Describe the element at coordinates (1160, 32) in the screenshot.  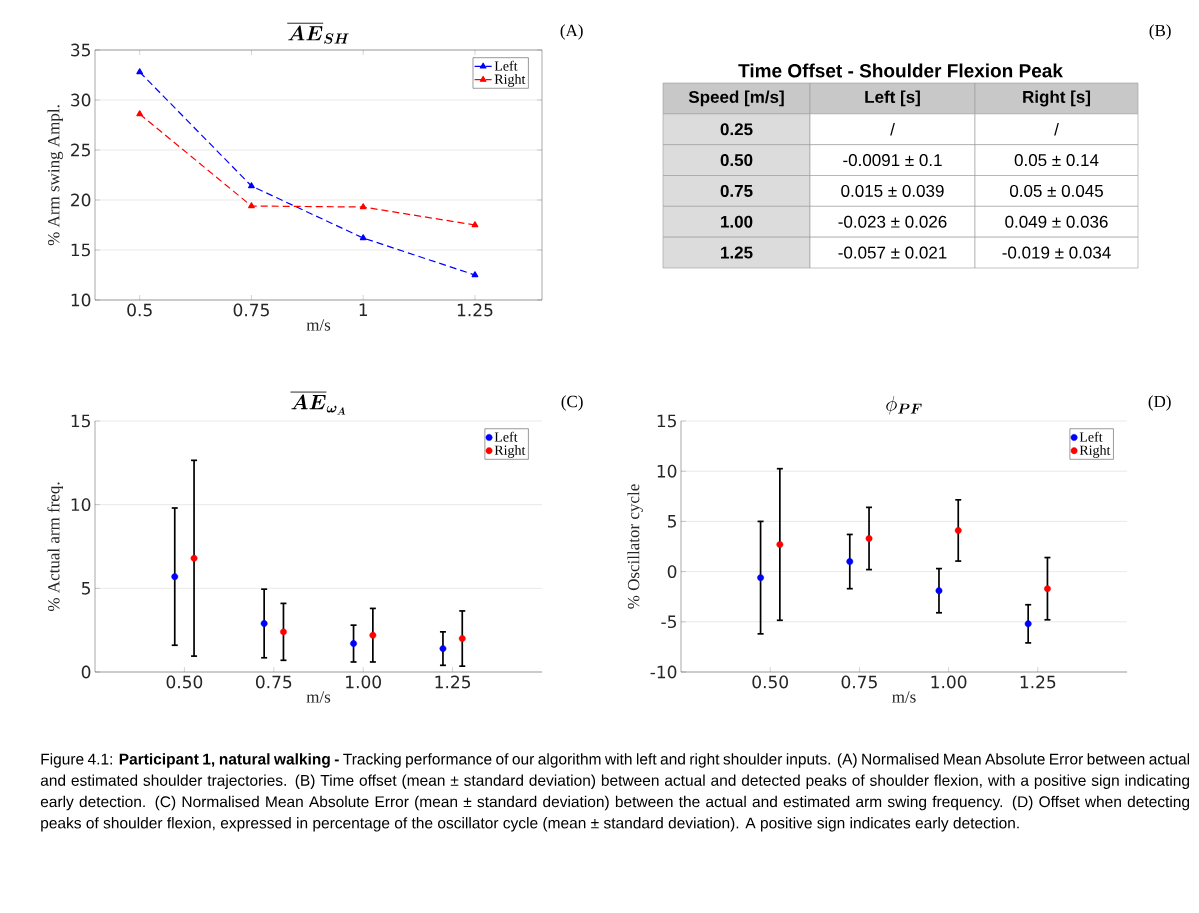
I see `text: (B)` at that location.